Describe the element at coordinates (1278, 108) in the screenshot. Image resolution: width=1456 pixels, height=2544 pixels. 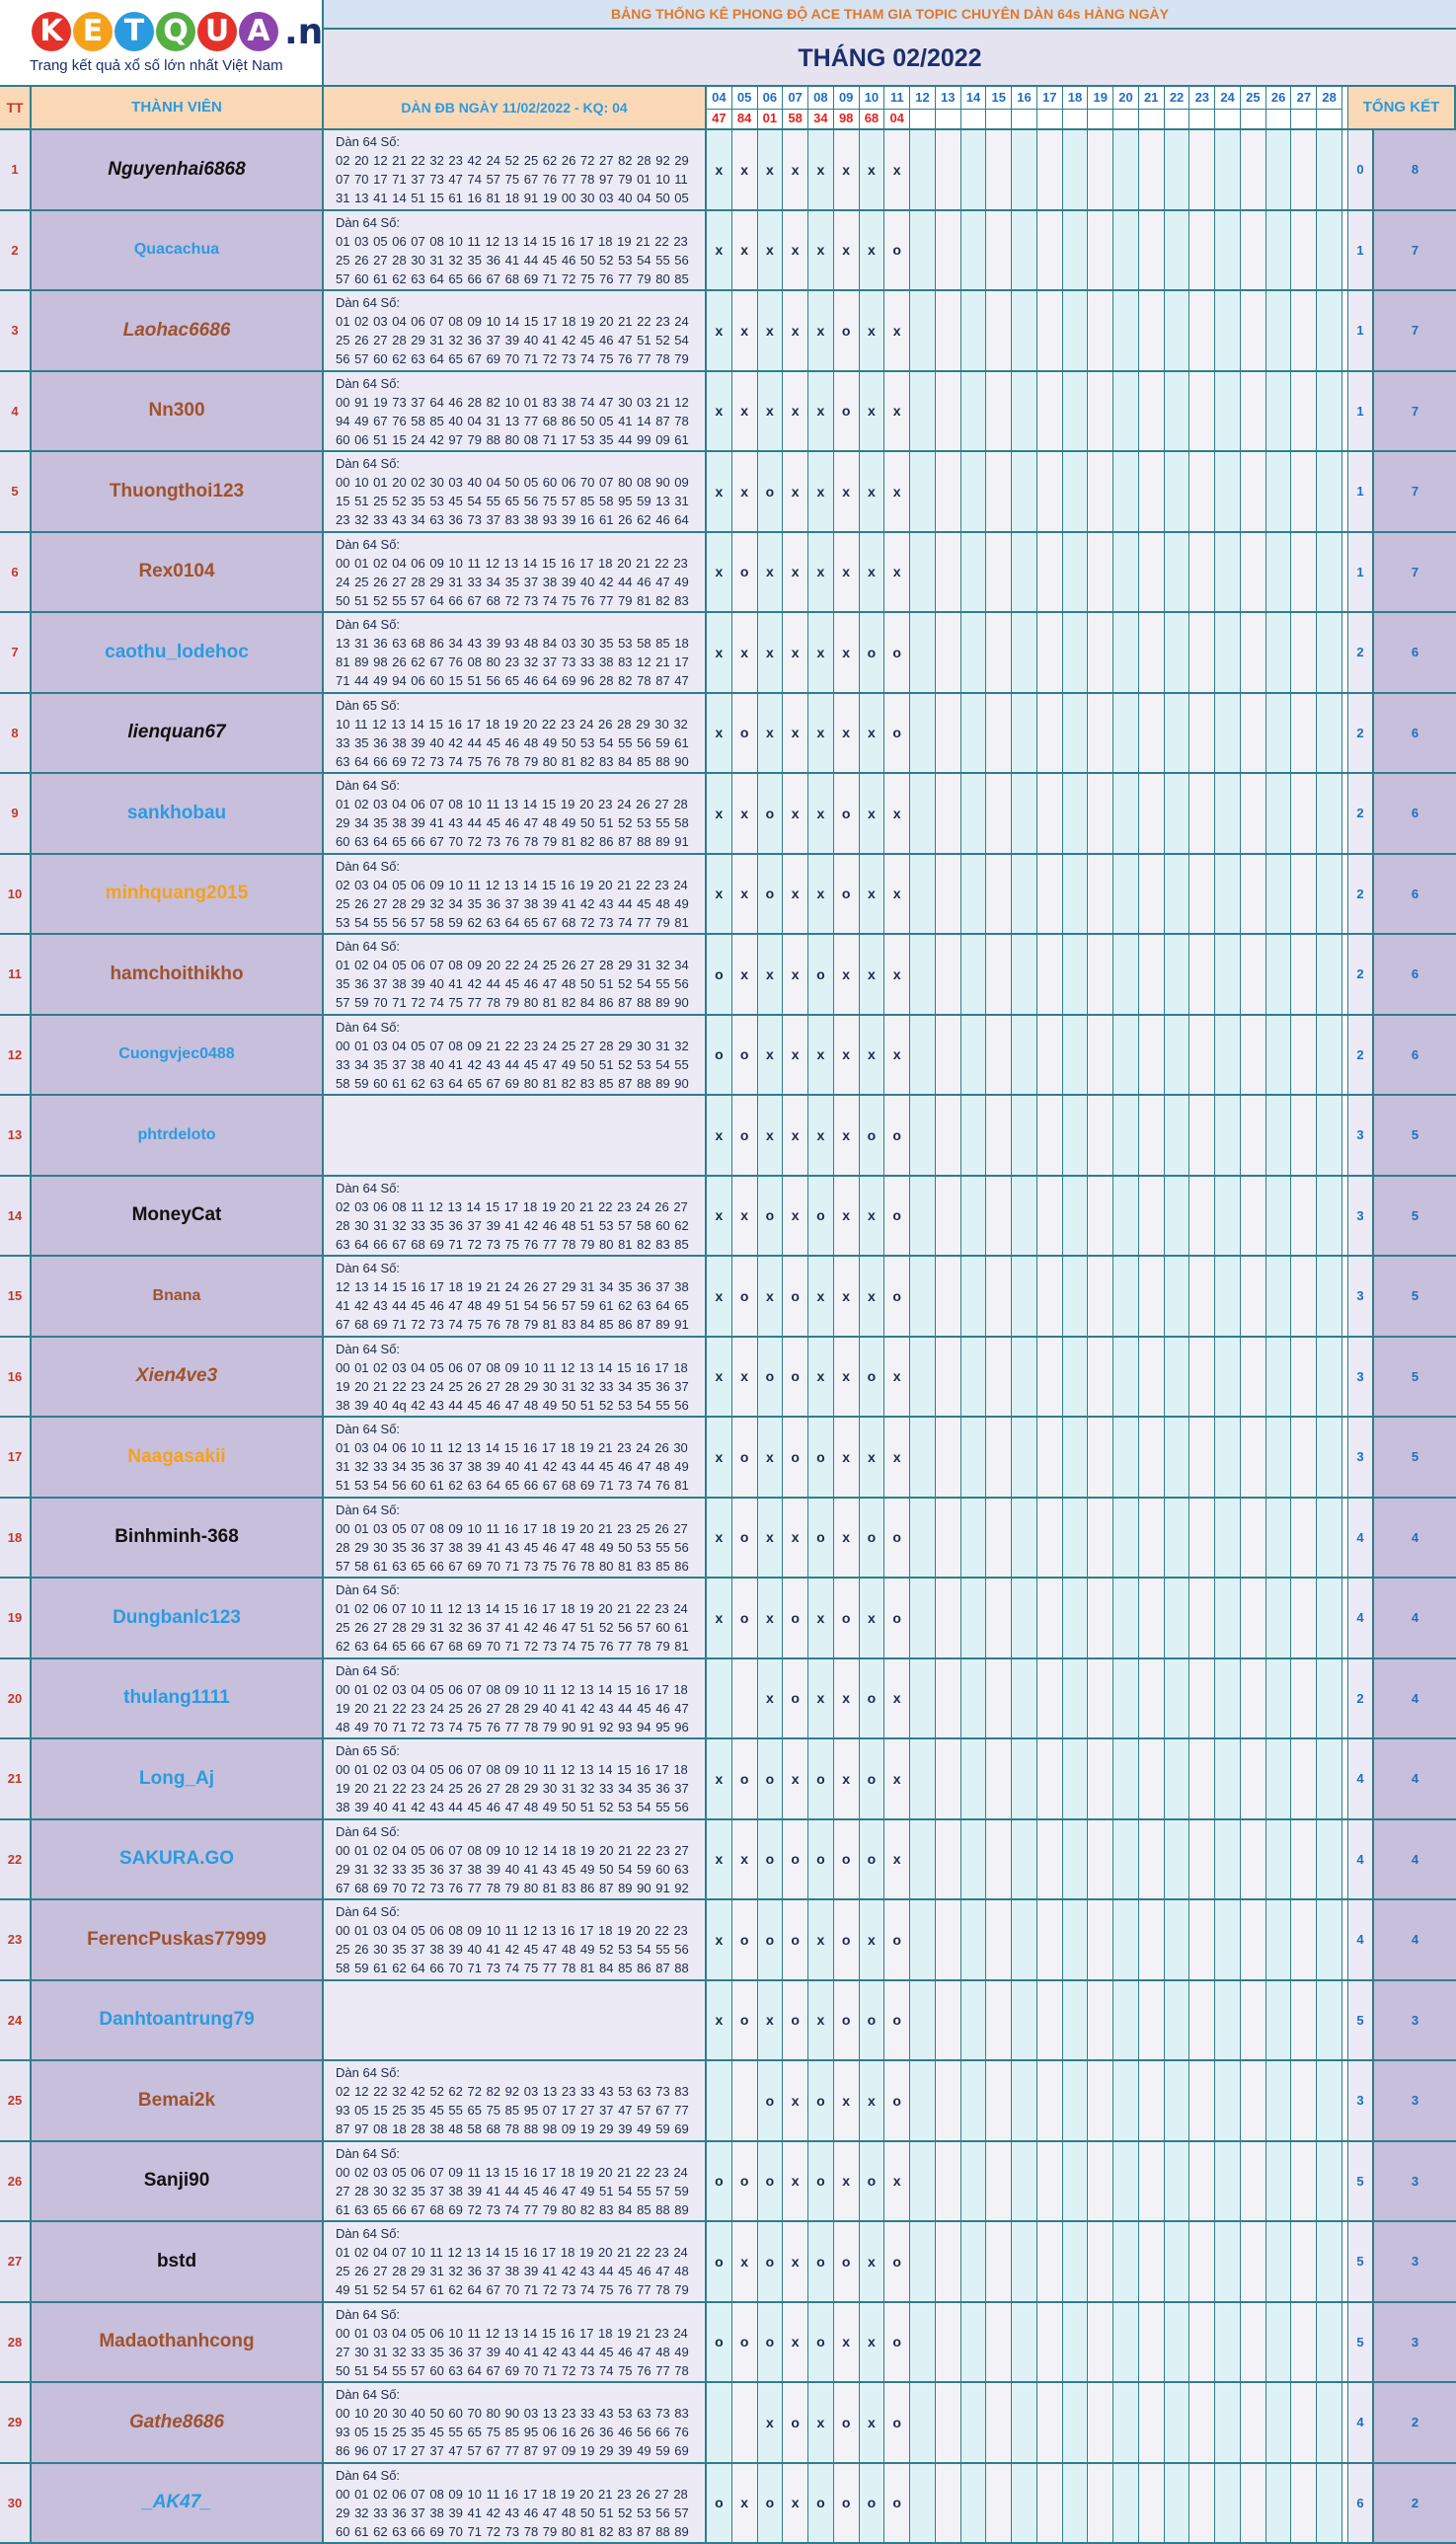
I see `day-column-header: 26` at that location.